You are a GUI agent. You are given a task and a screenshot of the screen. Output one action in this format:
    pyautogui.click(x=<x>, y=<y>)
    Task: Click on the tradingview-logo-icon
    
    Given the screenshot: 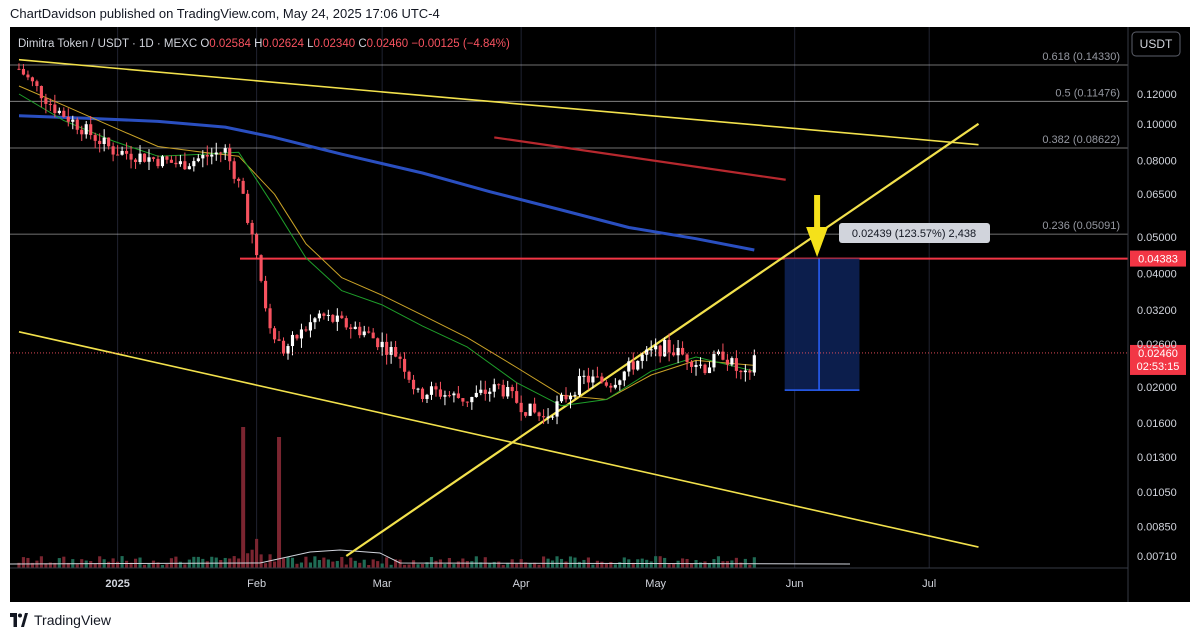 What is the action you would take?
    pyautogui.click(x=19, y=620)
    